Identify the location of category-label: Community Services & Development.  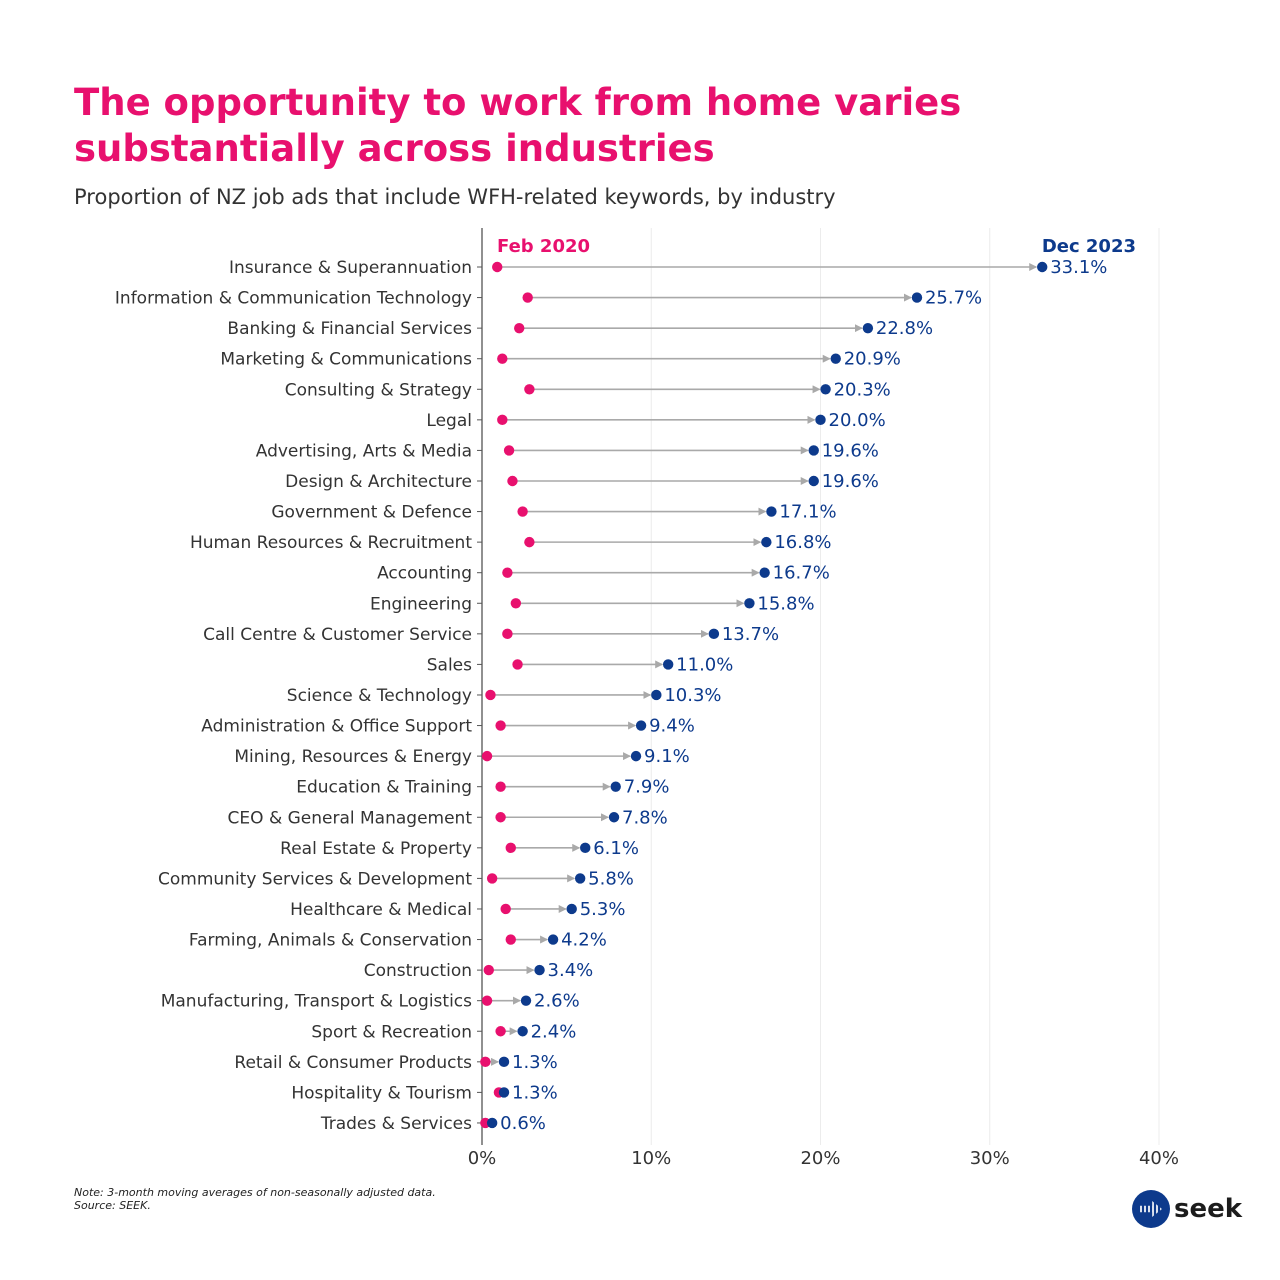
(315, 879).